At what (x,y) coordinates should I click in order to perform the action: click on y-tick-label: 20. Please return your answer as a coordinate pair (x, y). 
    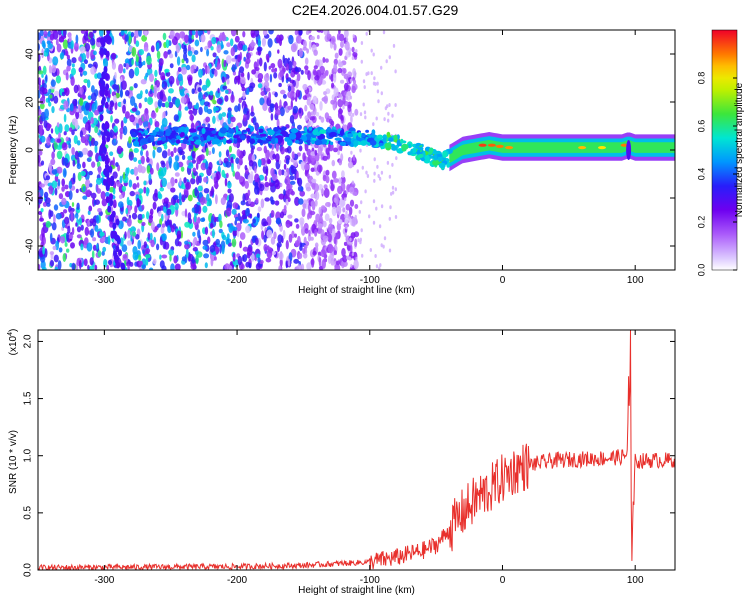
    Looking at the image, I should click on (30, 102).